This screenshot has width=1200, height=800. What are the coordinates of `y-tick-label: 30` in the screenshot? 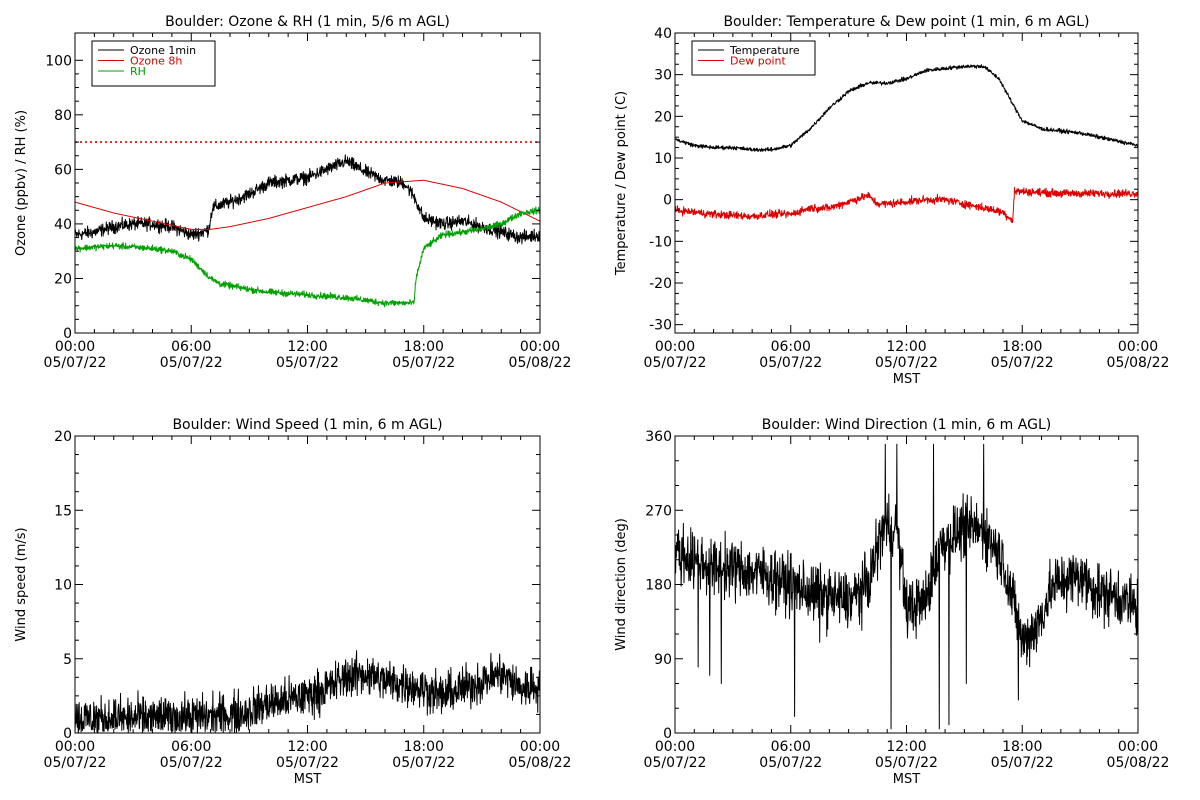 It's located at (663, 76).